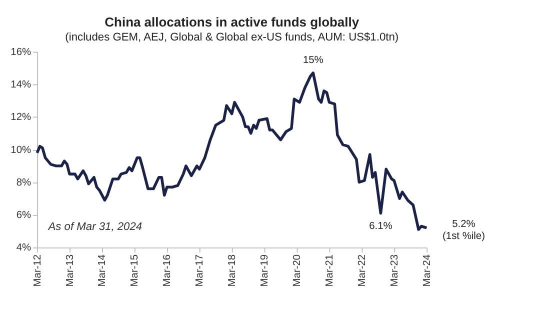  What do you see at coordinates (298, 270) in the screenshot?
I see `x-tick-label: Mar-20` at bounding box center [298, 270].